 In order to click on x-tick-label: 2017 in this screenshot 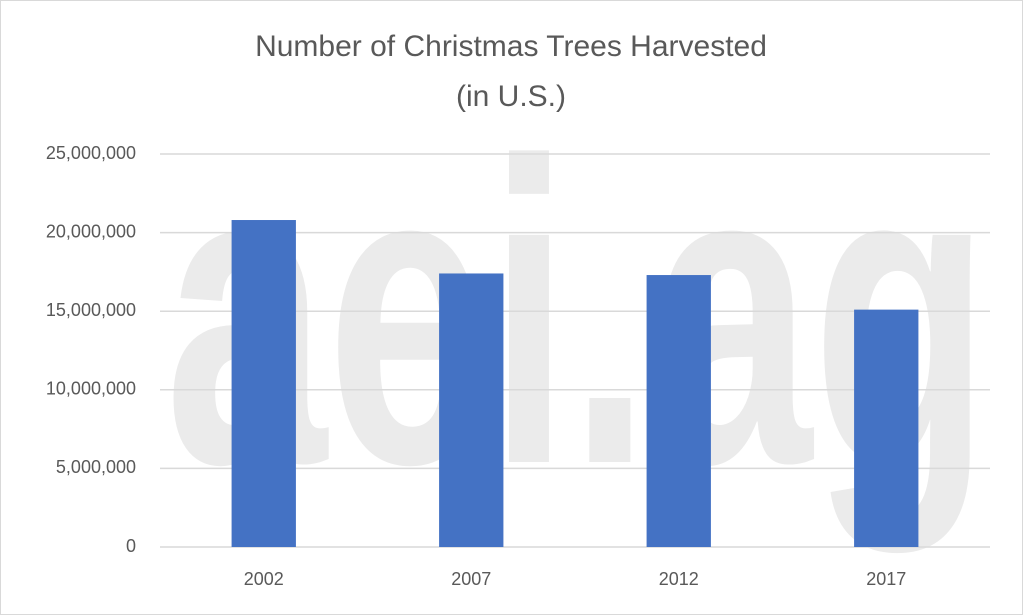, I will do `click(886, 579)`.